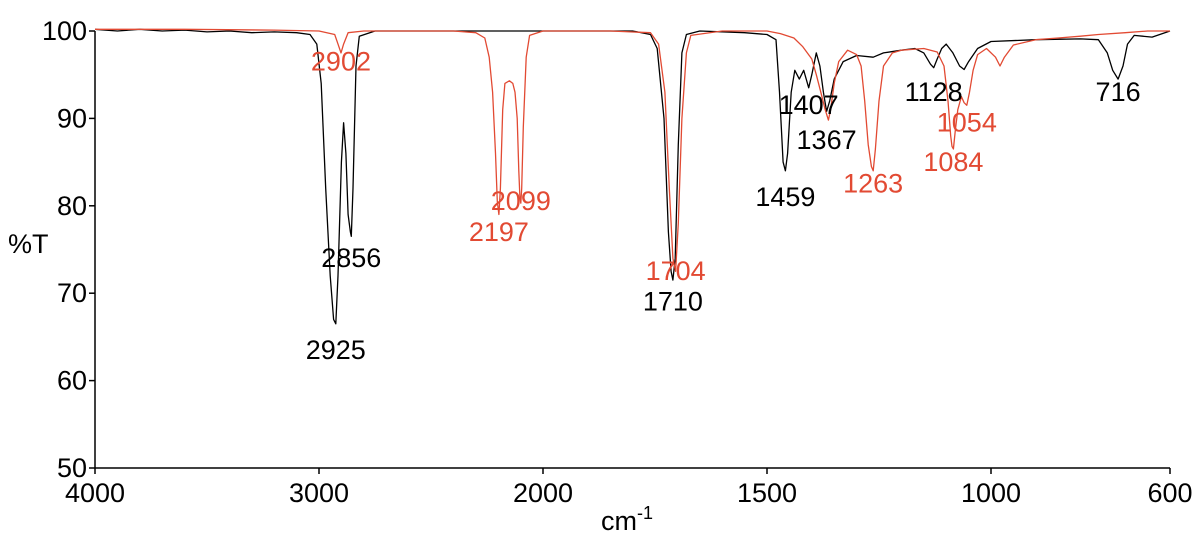 The height and width of the screenshot is (538, 1200). I want to click on x-tick-label: 1000, so click(991, 493).